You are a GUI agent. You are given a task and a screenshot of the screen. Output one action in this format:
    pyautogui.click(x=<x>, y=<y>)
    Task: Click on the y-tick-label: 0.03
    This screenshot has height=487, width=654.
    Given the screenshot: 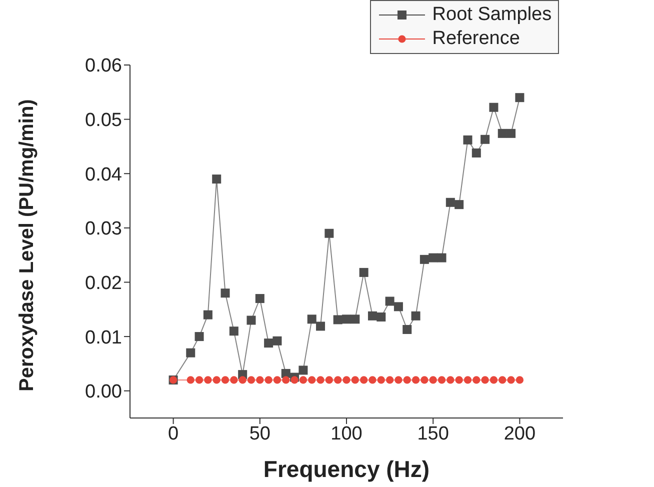 What is the action you would take?
    pyautogui.click(x=103, y=229)
    